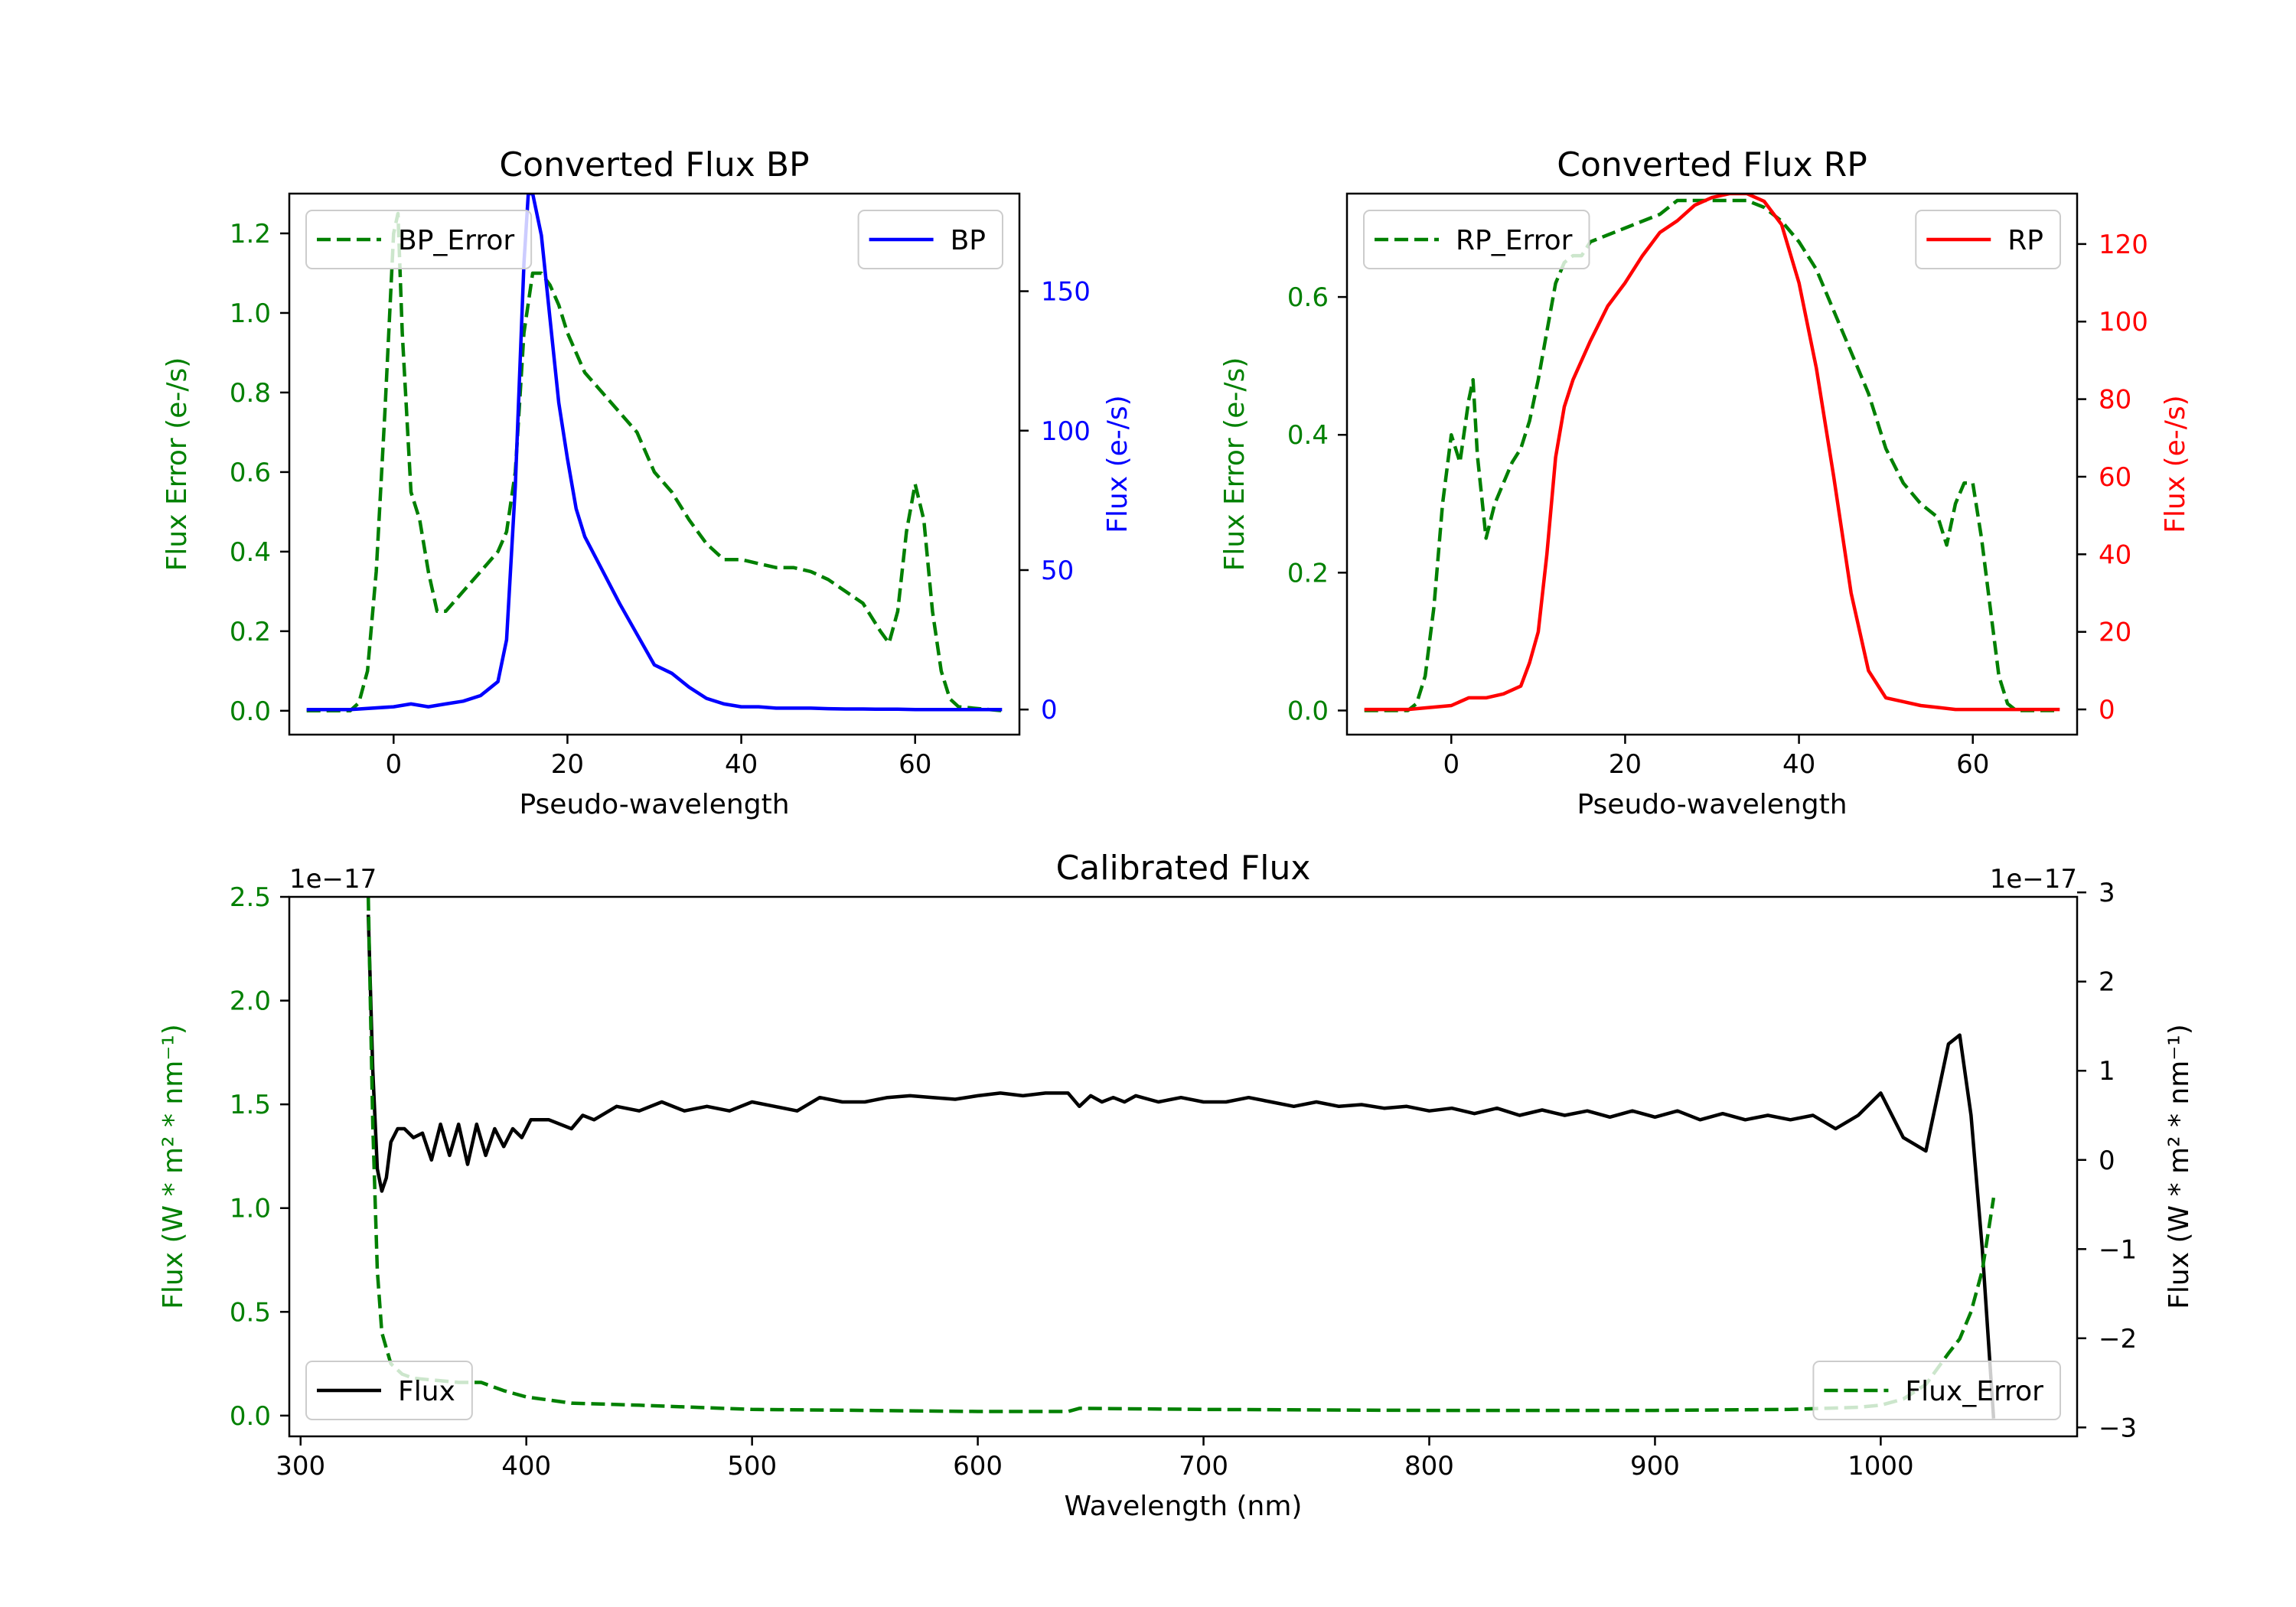 This screenshot has width=2296, height=1607. I want to click on legend: Flux_Error, so click(1936, 1390).